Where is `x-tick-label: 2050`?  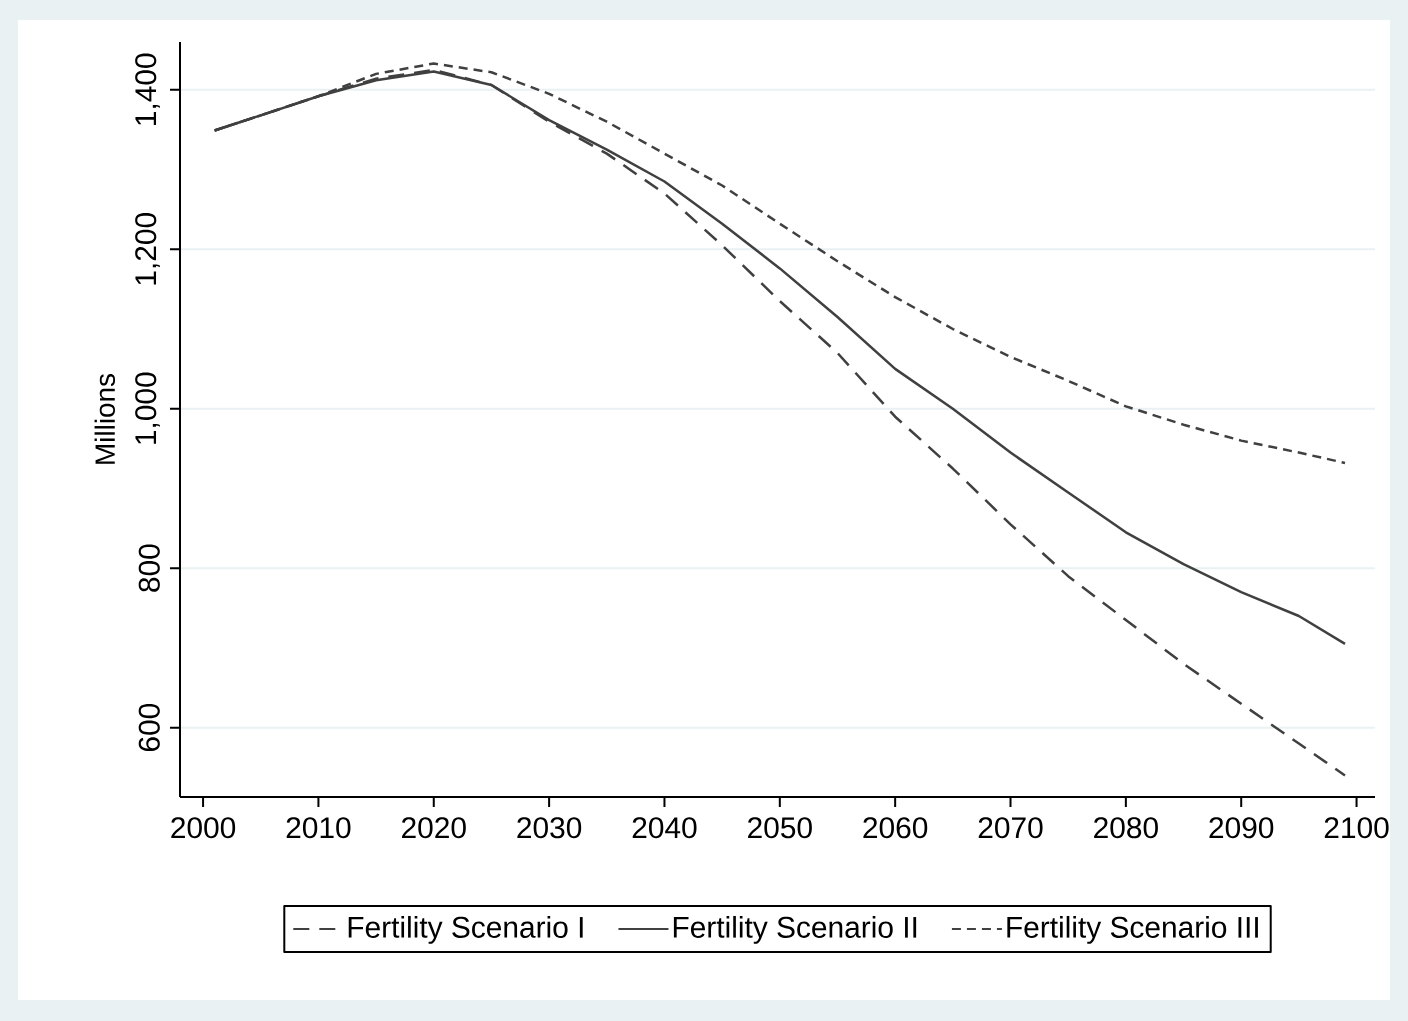 x-tick-label: 2050 is located at coordinates (780, 828).